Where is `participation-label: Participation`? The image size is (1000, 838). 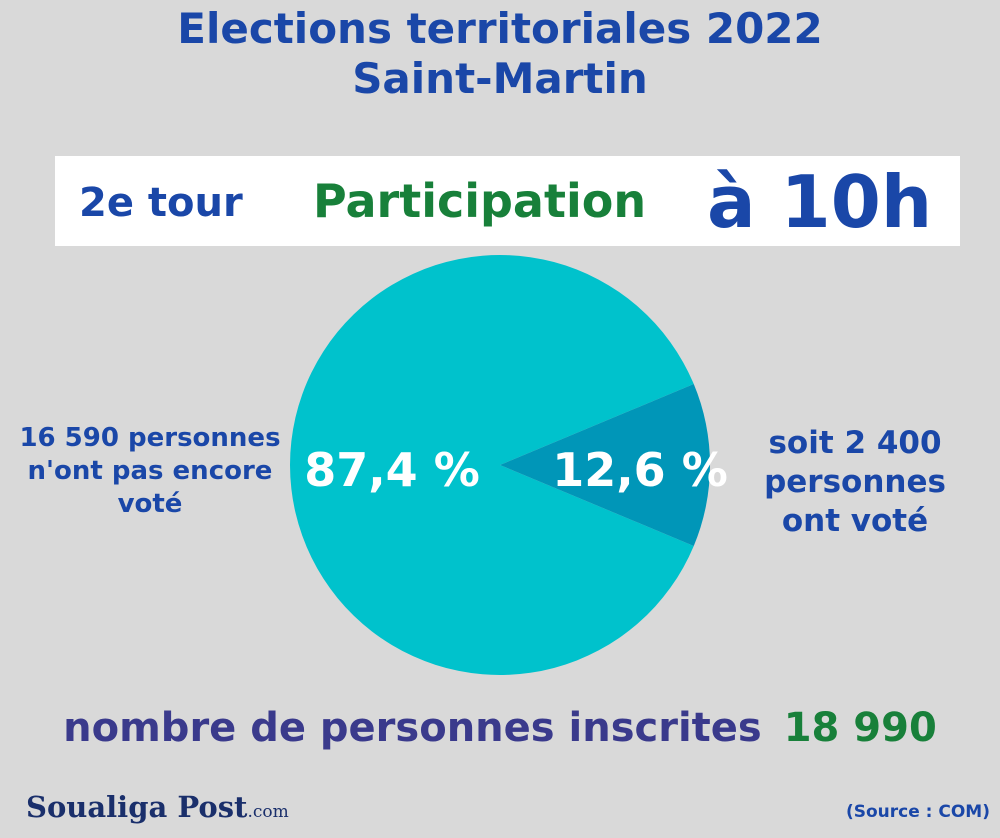 participation-label: Participation is located at coordinates (480, 201).